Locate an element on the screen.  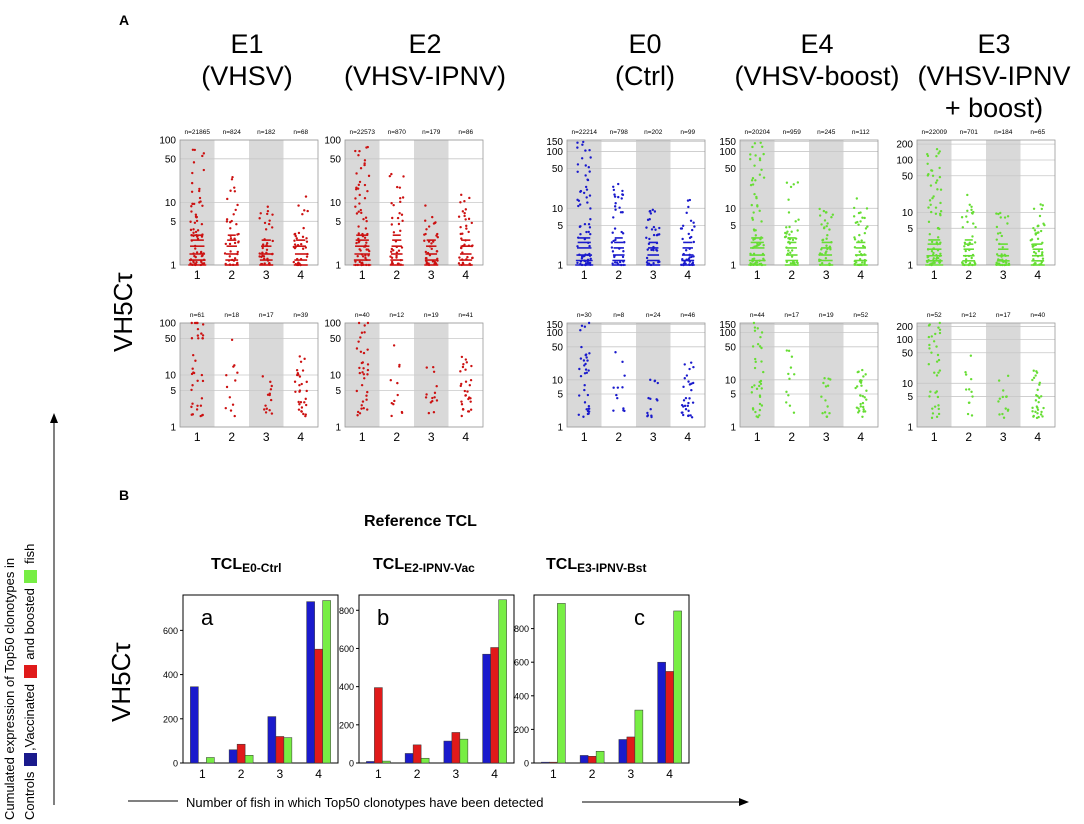
x-tick-label: 4 is located at coordinates (300, 437).